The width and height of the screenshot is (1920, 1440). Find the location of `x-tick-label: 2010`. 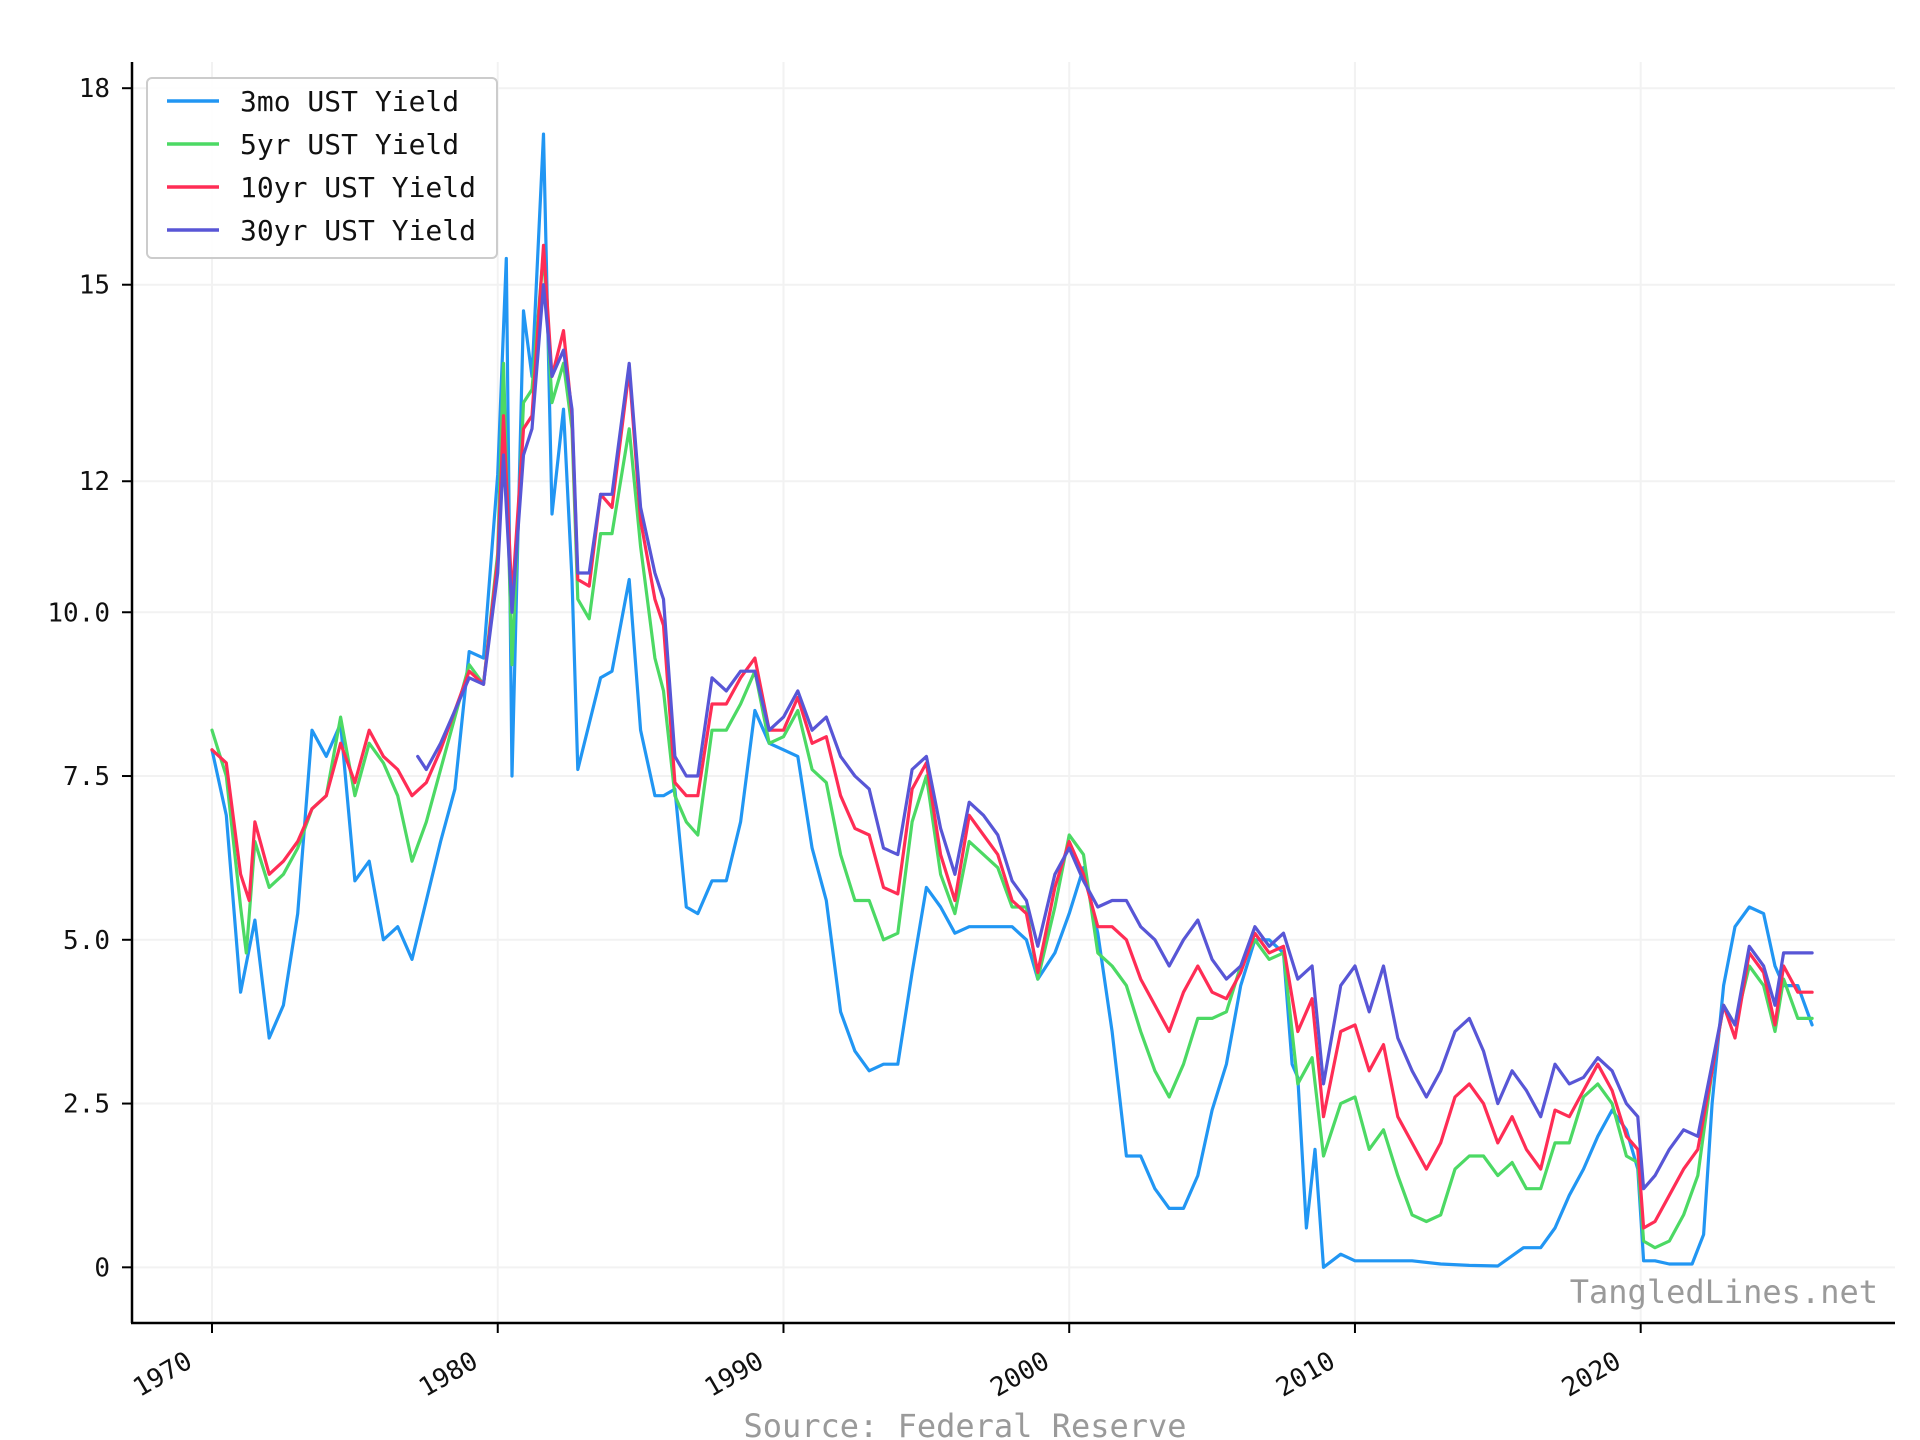

x-tick-label: 2010 is located at coordinates (1305, 1374).